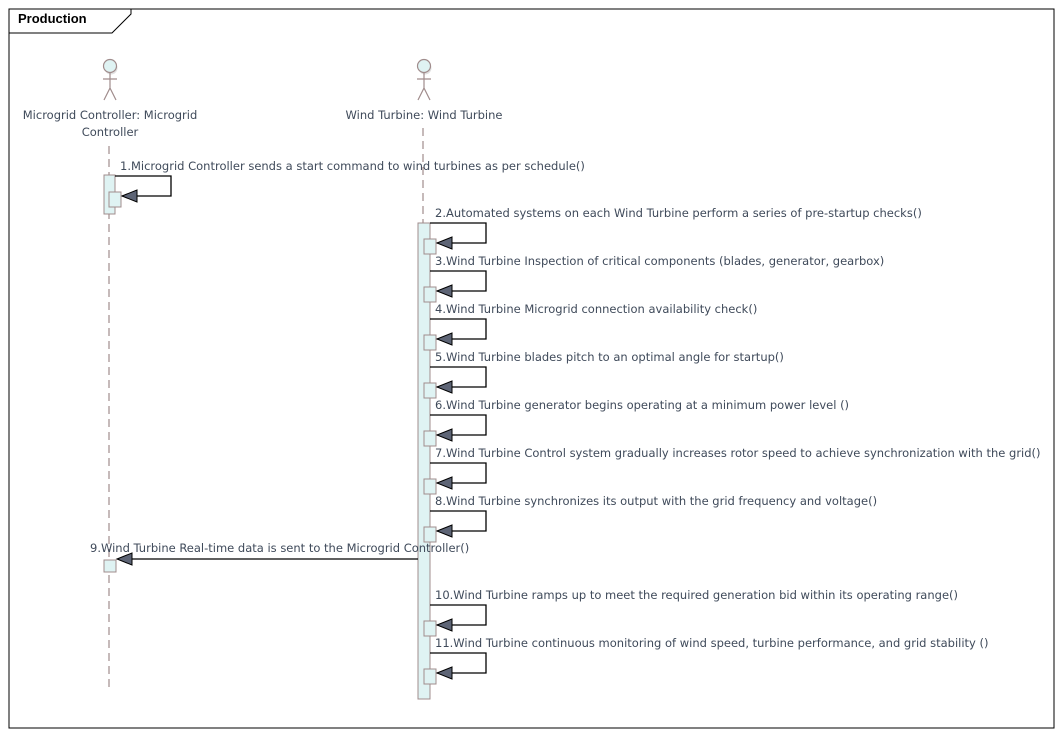 The width and height of the screenshot is (1062, 737). I want to click on lifeline-label: Controller, so click(110, 132).